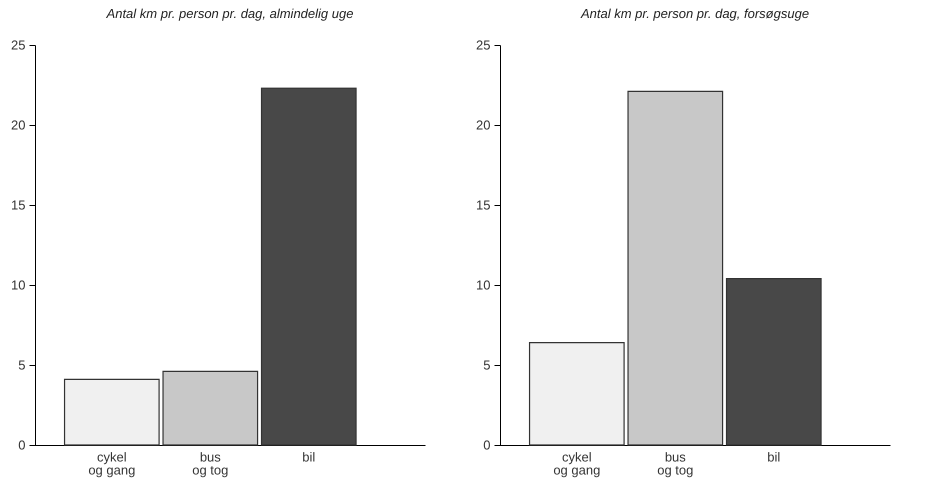 The height and width of the screenshot is (504, 938). What do you see at coordinates (230, 13) in the screenshot?
I see `chart-title: Antal km pr. person pr. dag, almindelig uge` at bounding box center [230, 13].